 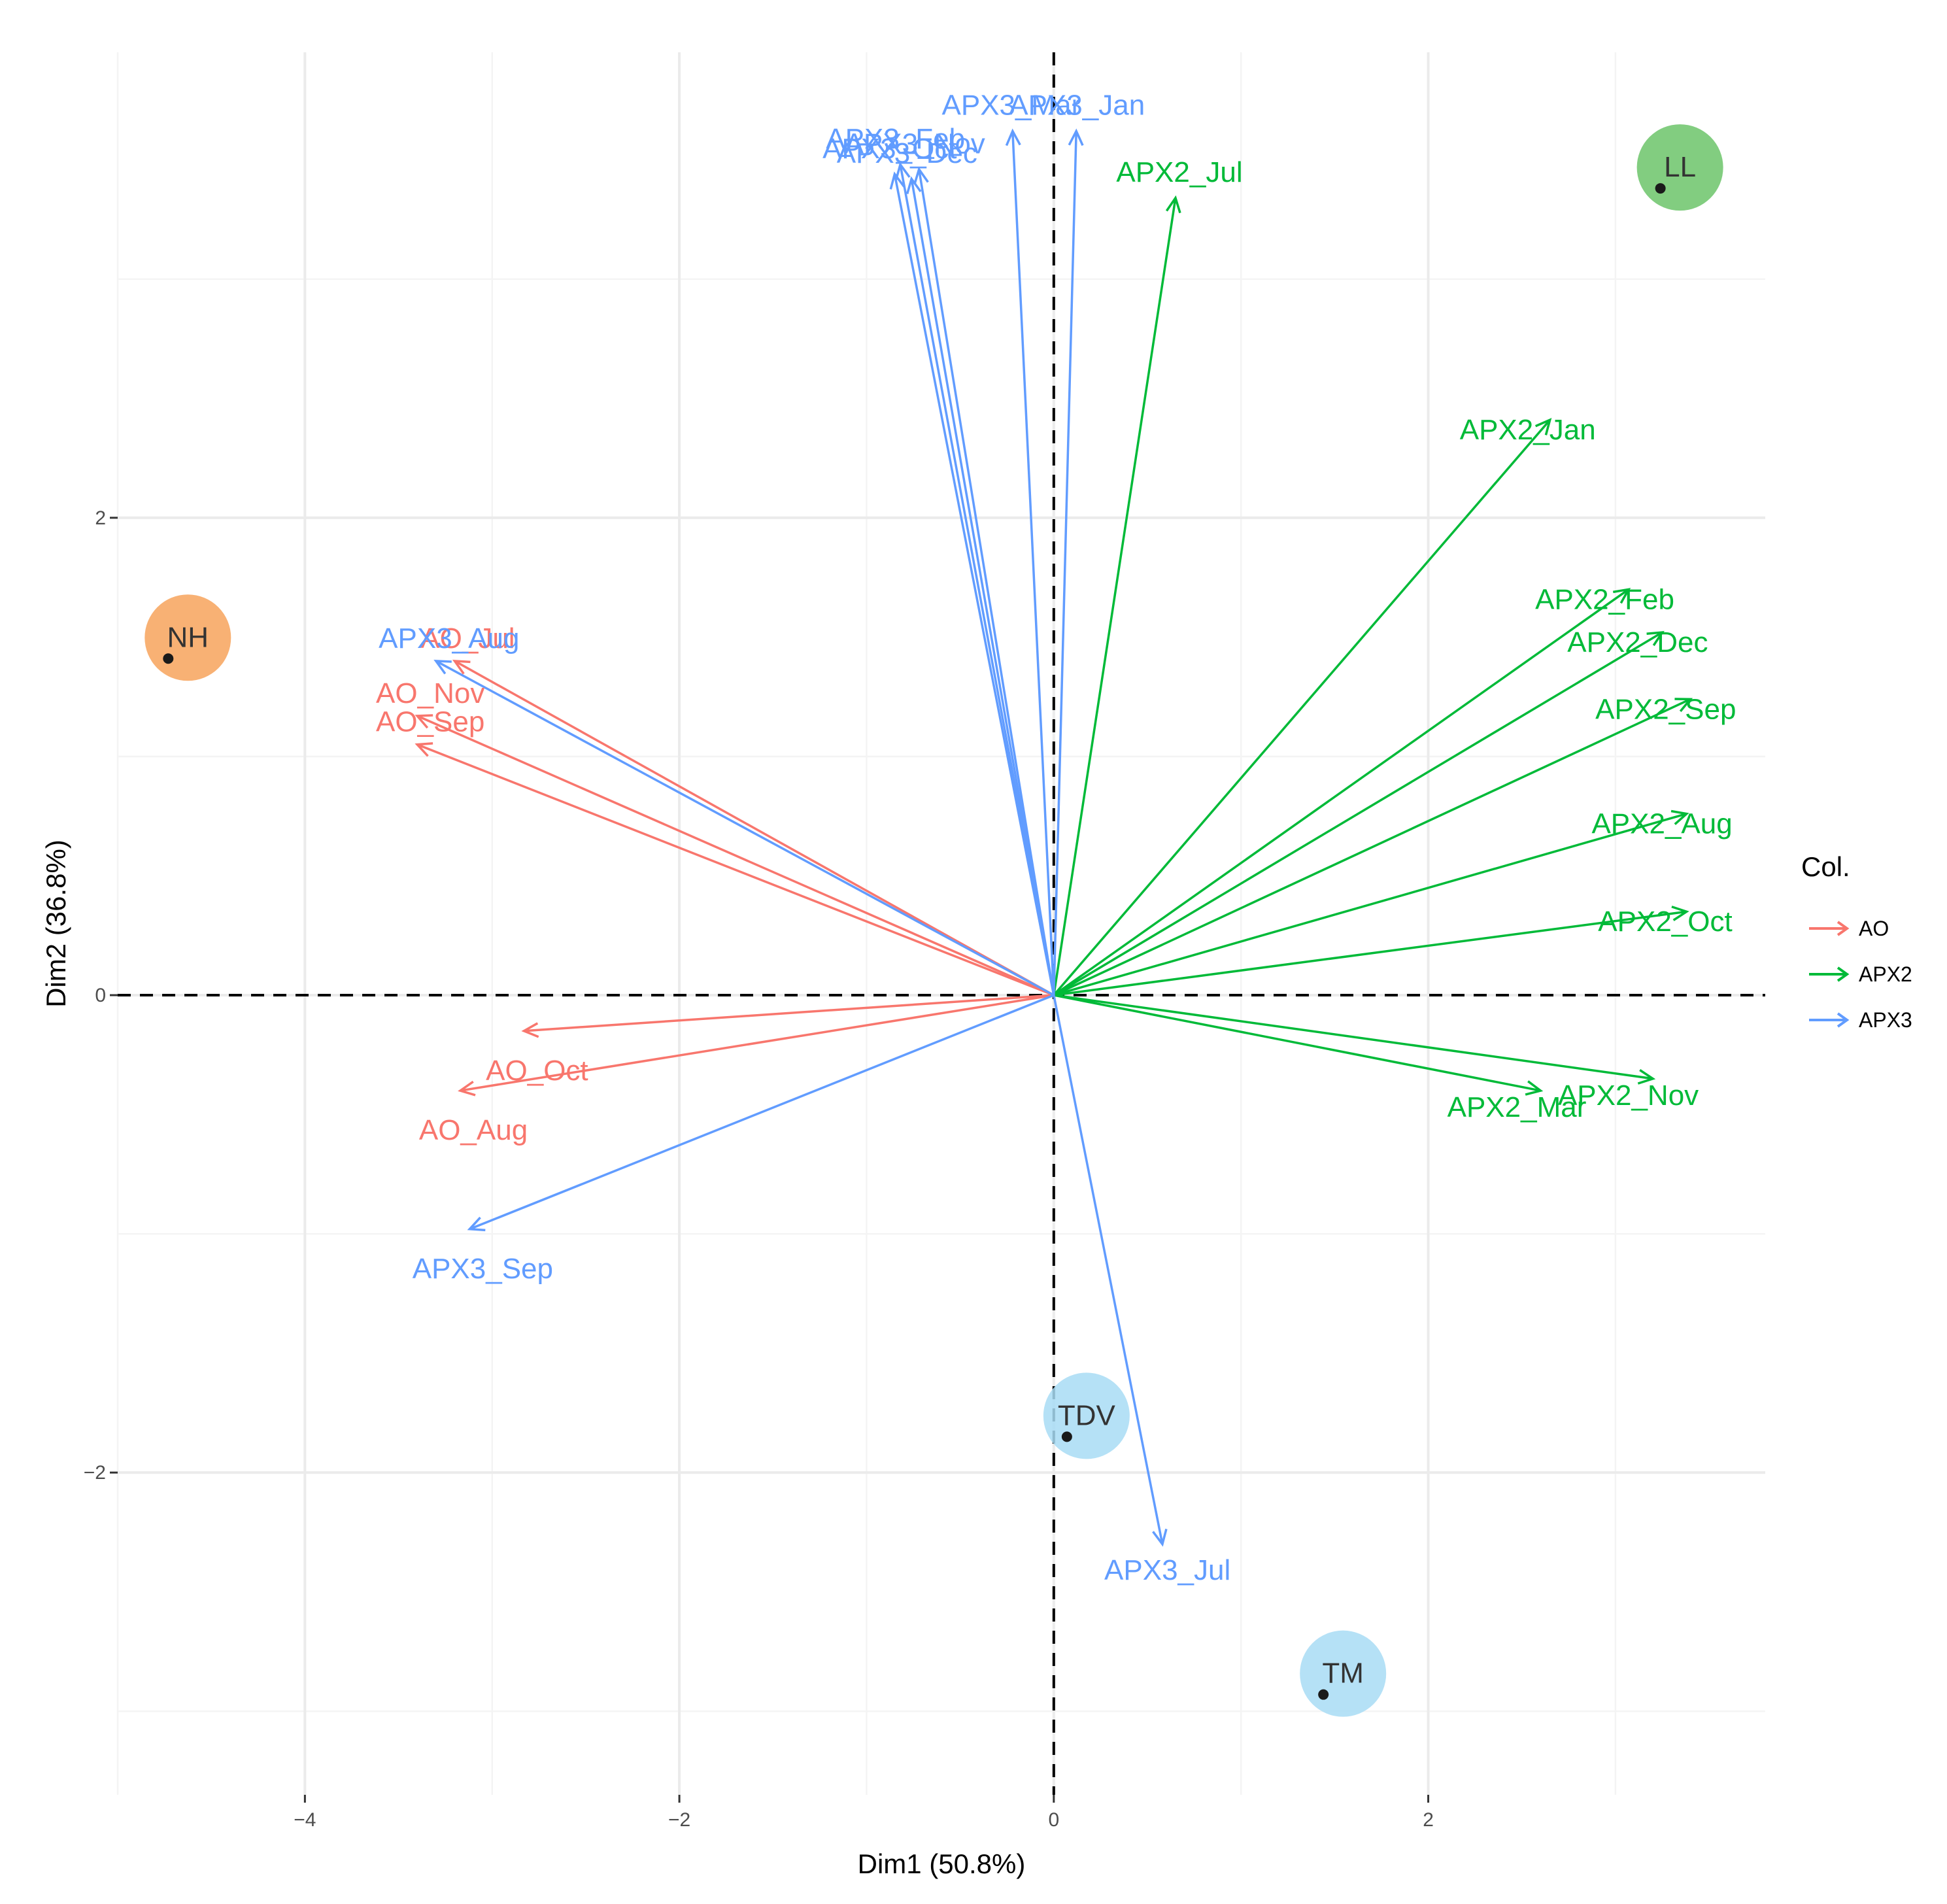 I want to click on arrow-head-ao-nov, so click(x=424, y=721).